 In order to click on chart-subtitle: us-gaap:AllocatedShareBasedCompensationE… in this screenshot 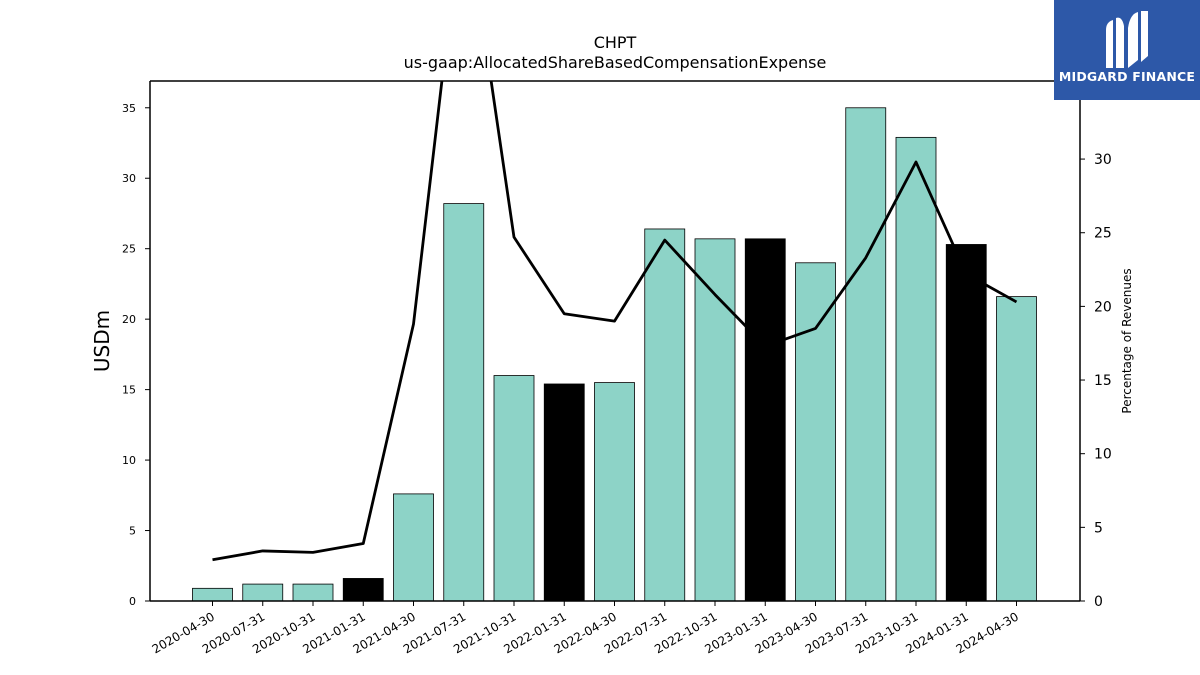, I will do `click(615, 62)`.